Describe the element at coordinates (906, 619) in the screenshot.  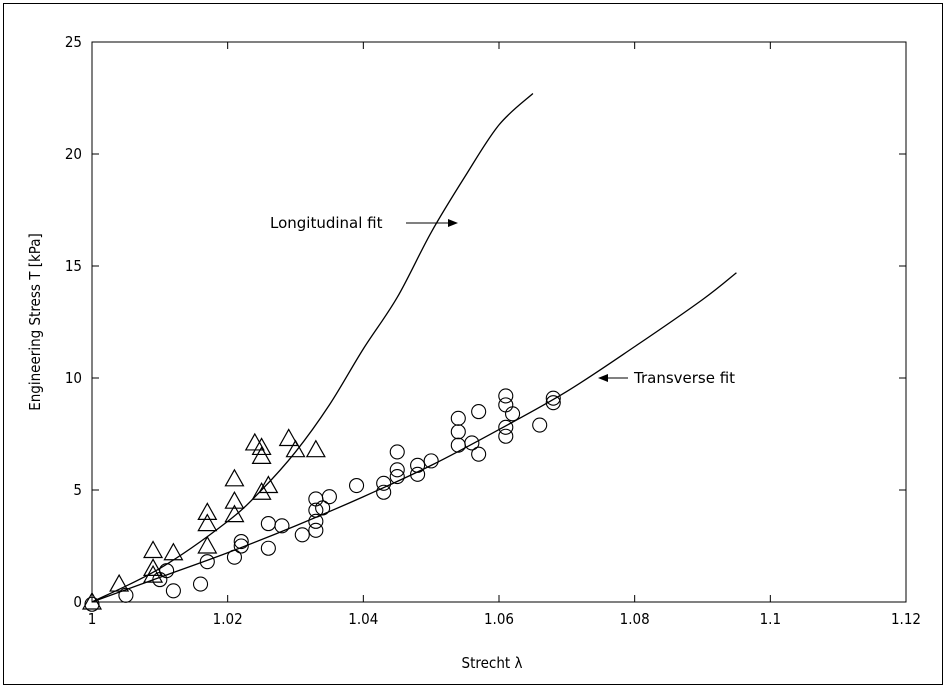
I see `x-tick-label: 1.12` at that location.